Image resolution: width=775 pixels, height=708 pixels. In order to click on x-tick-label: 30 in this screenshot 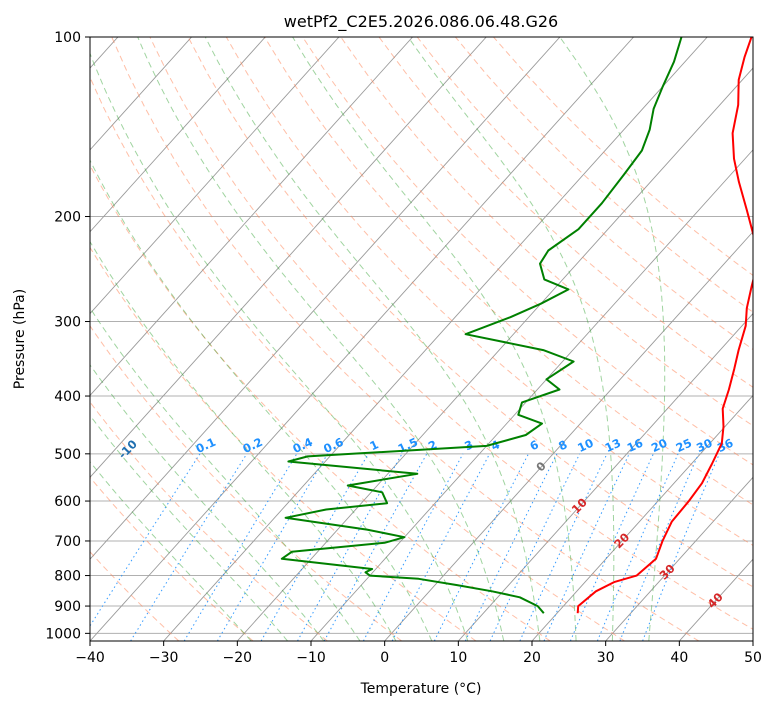, I will do `click(606, 658)`.